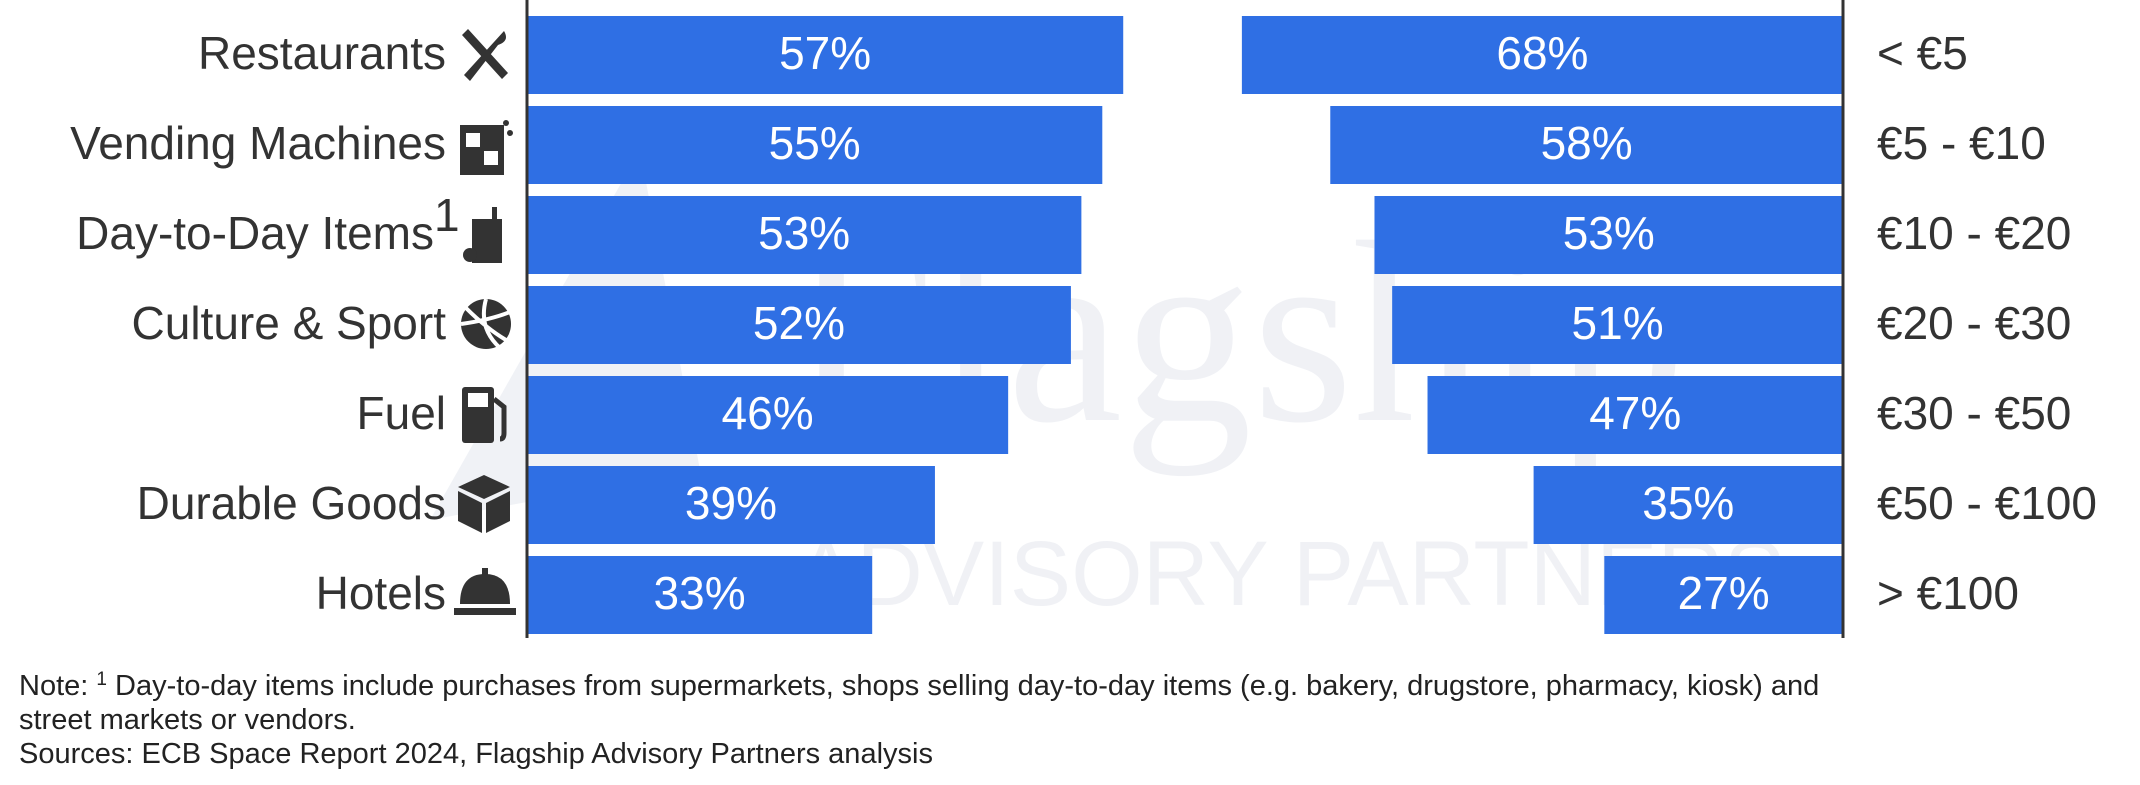  Describe the element at coordinates (101, 679) in the screenshot. I see `footnote-marker: 1` at that location.